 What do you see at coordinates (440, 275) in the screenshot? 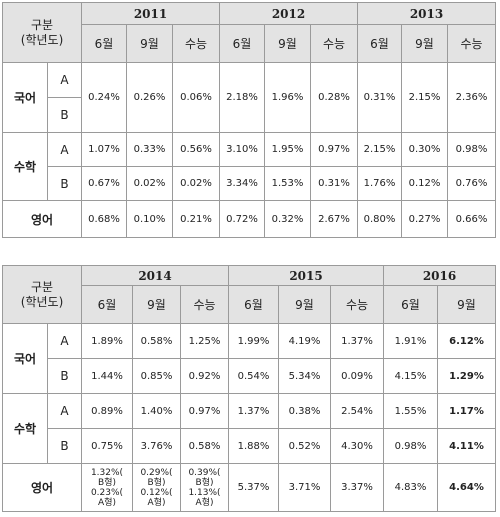
I see `year-header: 2016` at bounding box center [440, 275].